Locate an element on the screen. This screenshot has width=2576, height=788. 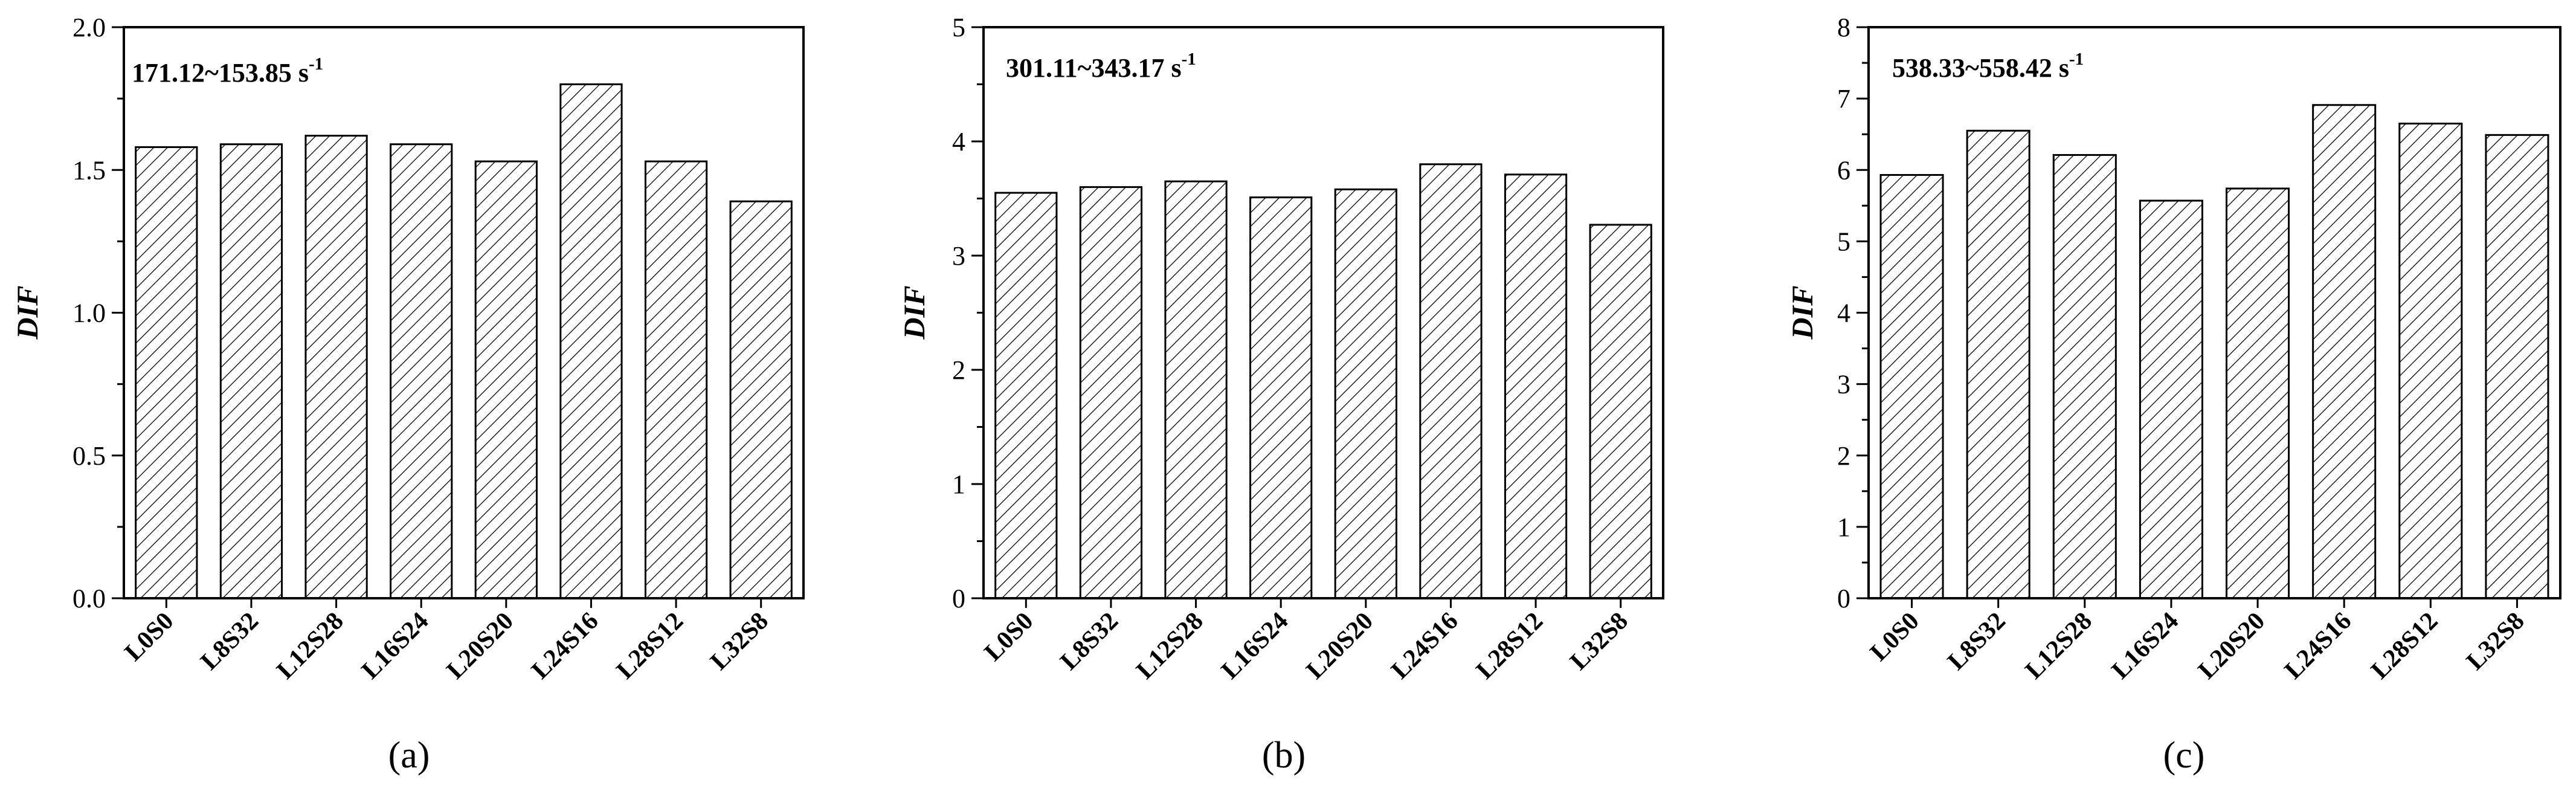
y-tick-label: 7 is located at coordinates (1844, 99).